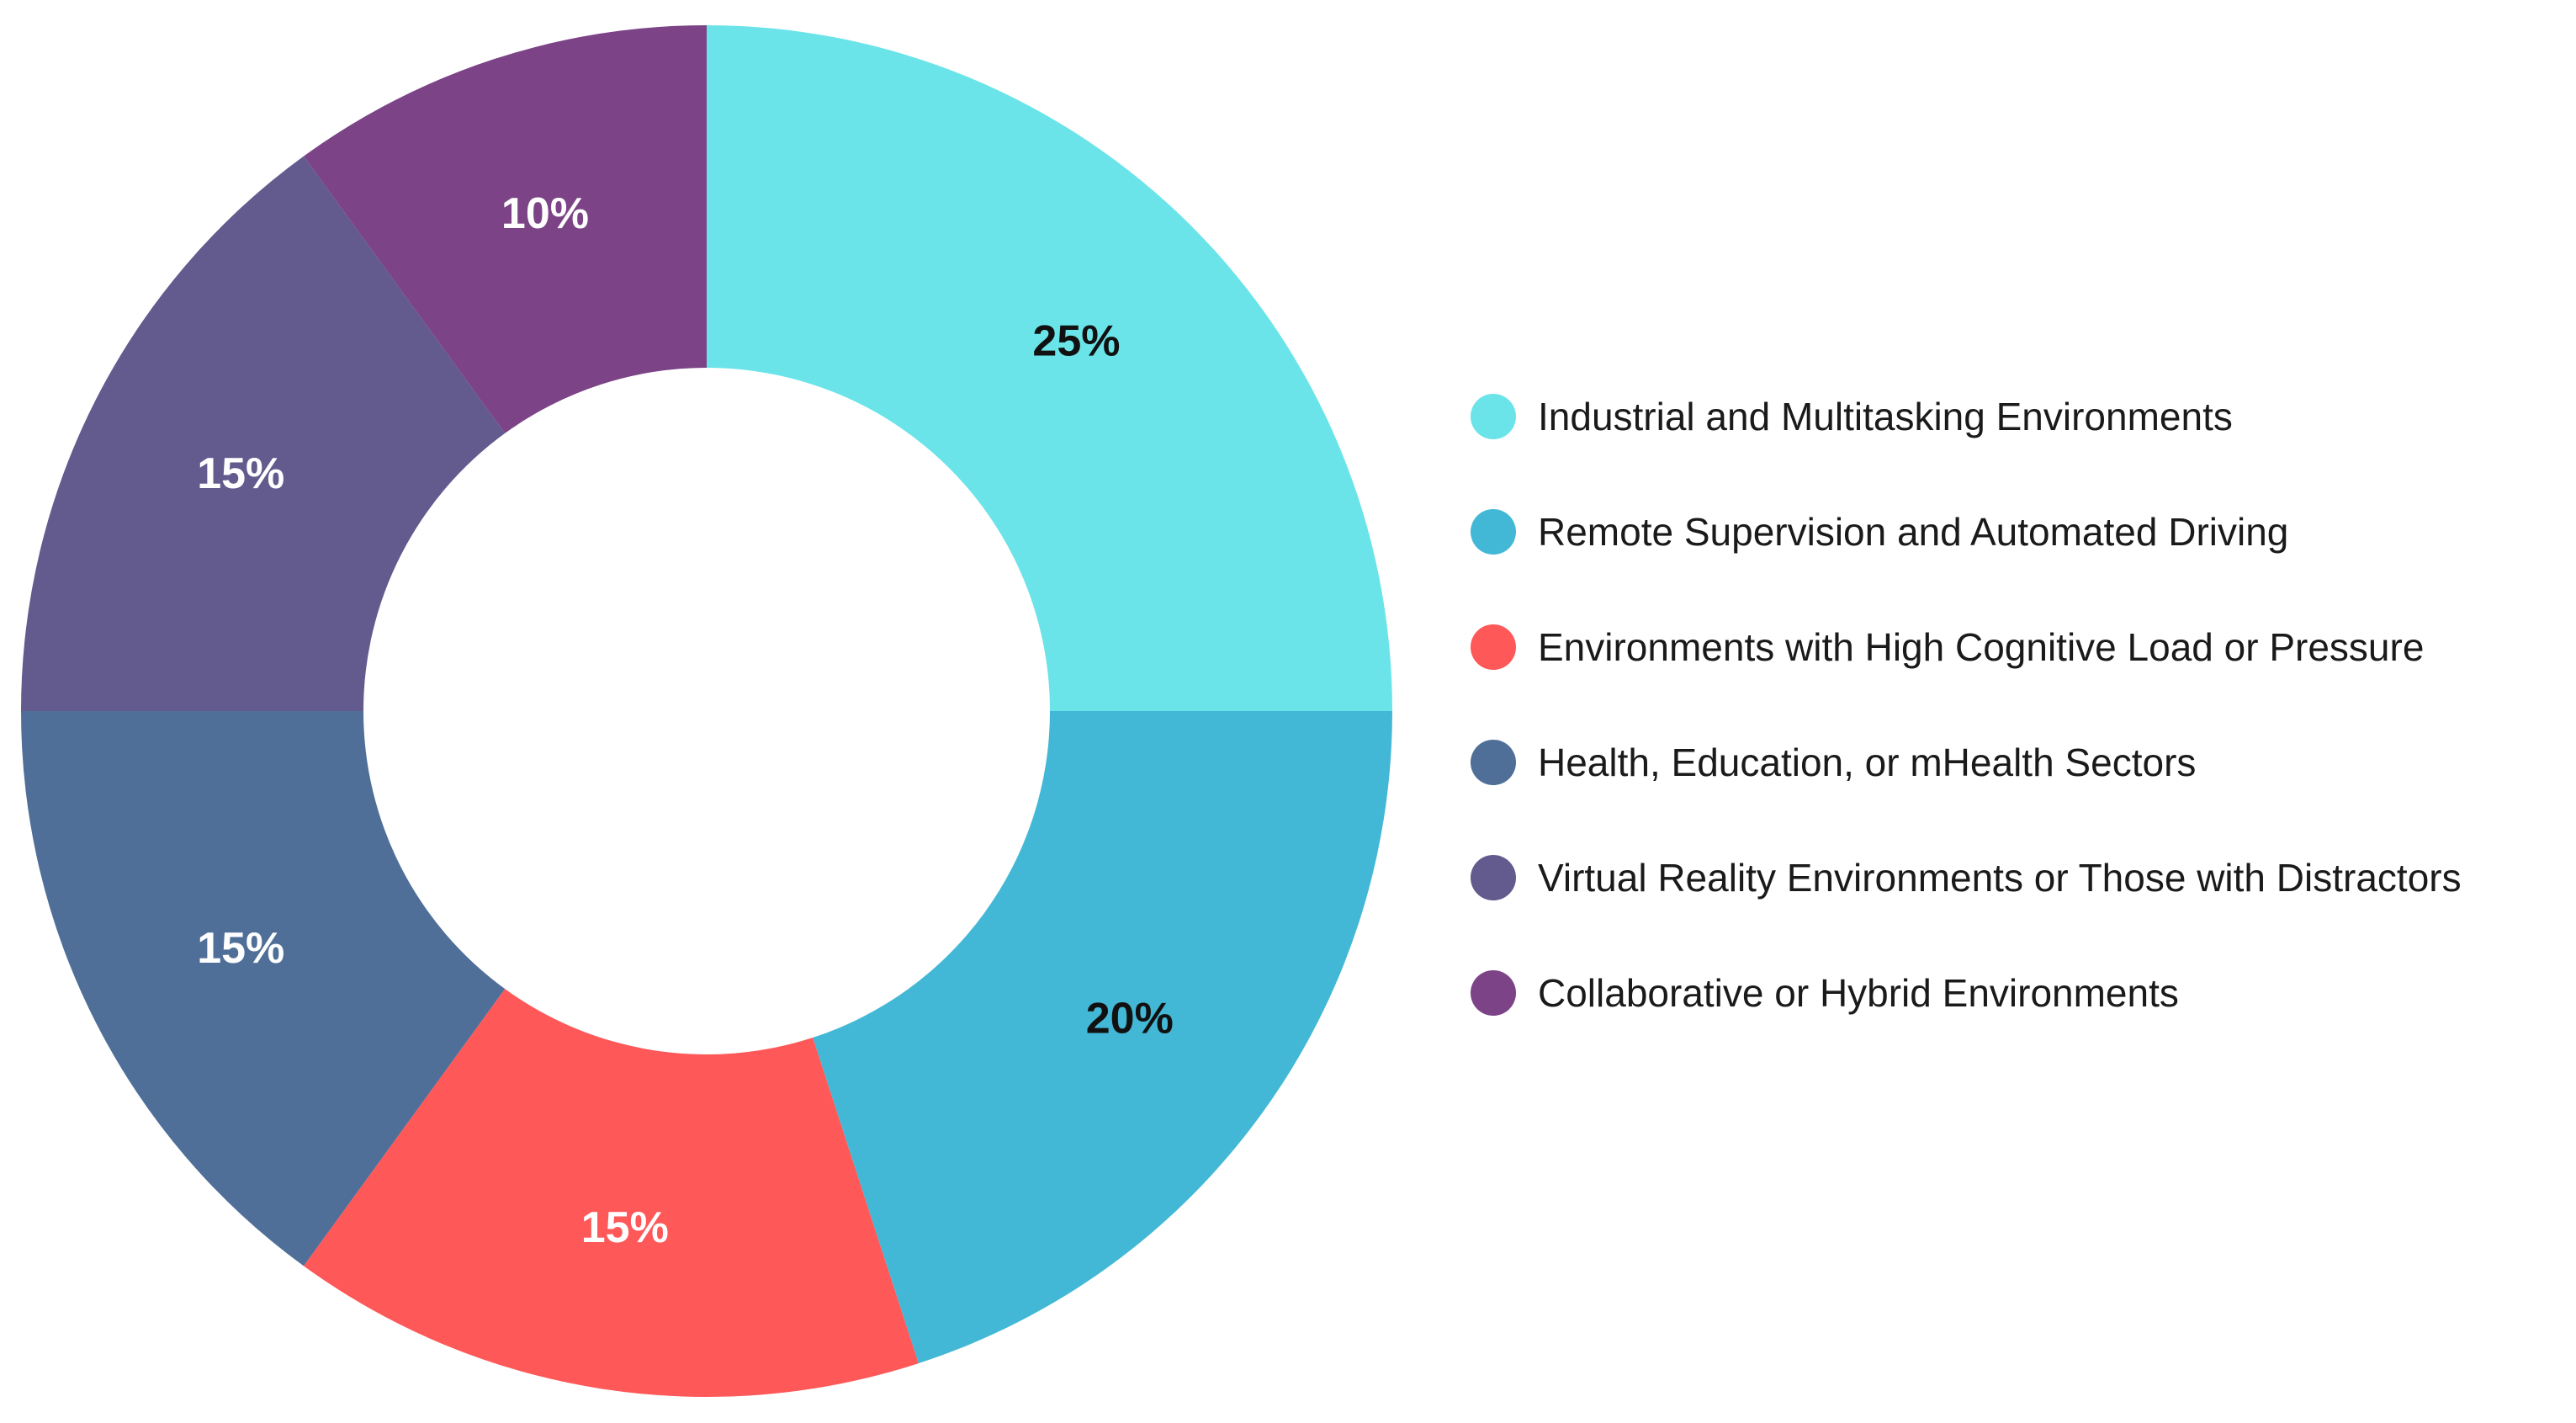 The image size is (2576, 1423). I want to click on slice-value-label: 25%, so click(1076, 341).